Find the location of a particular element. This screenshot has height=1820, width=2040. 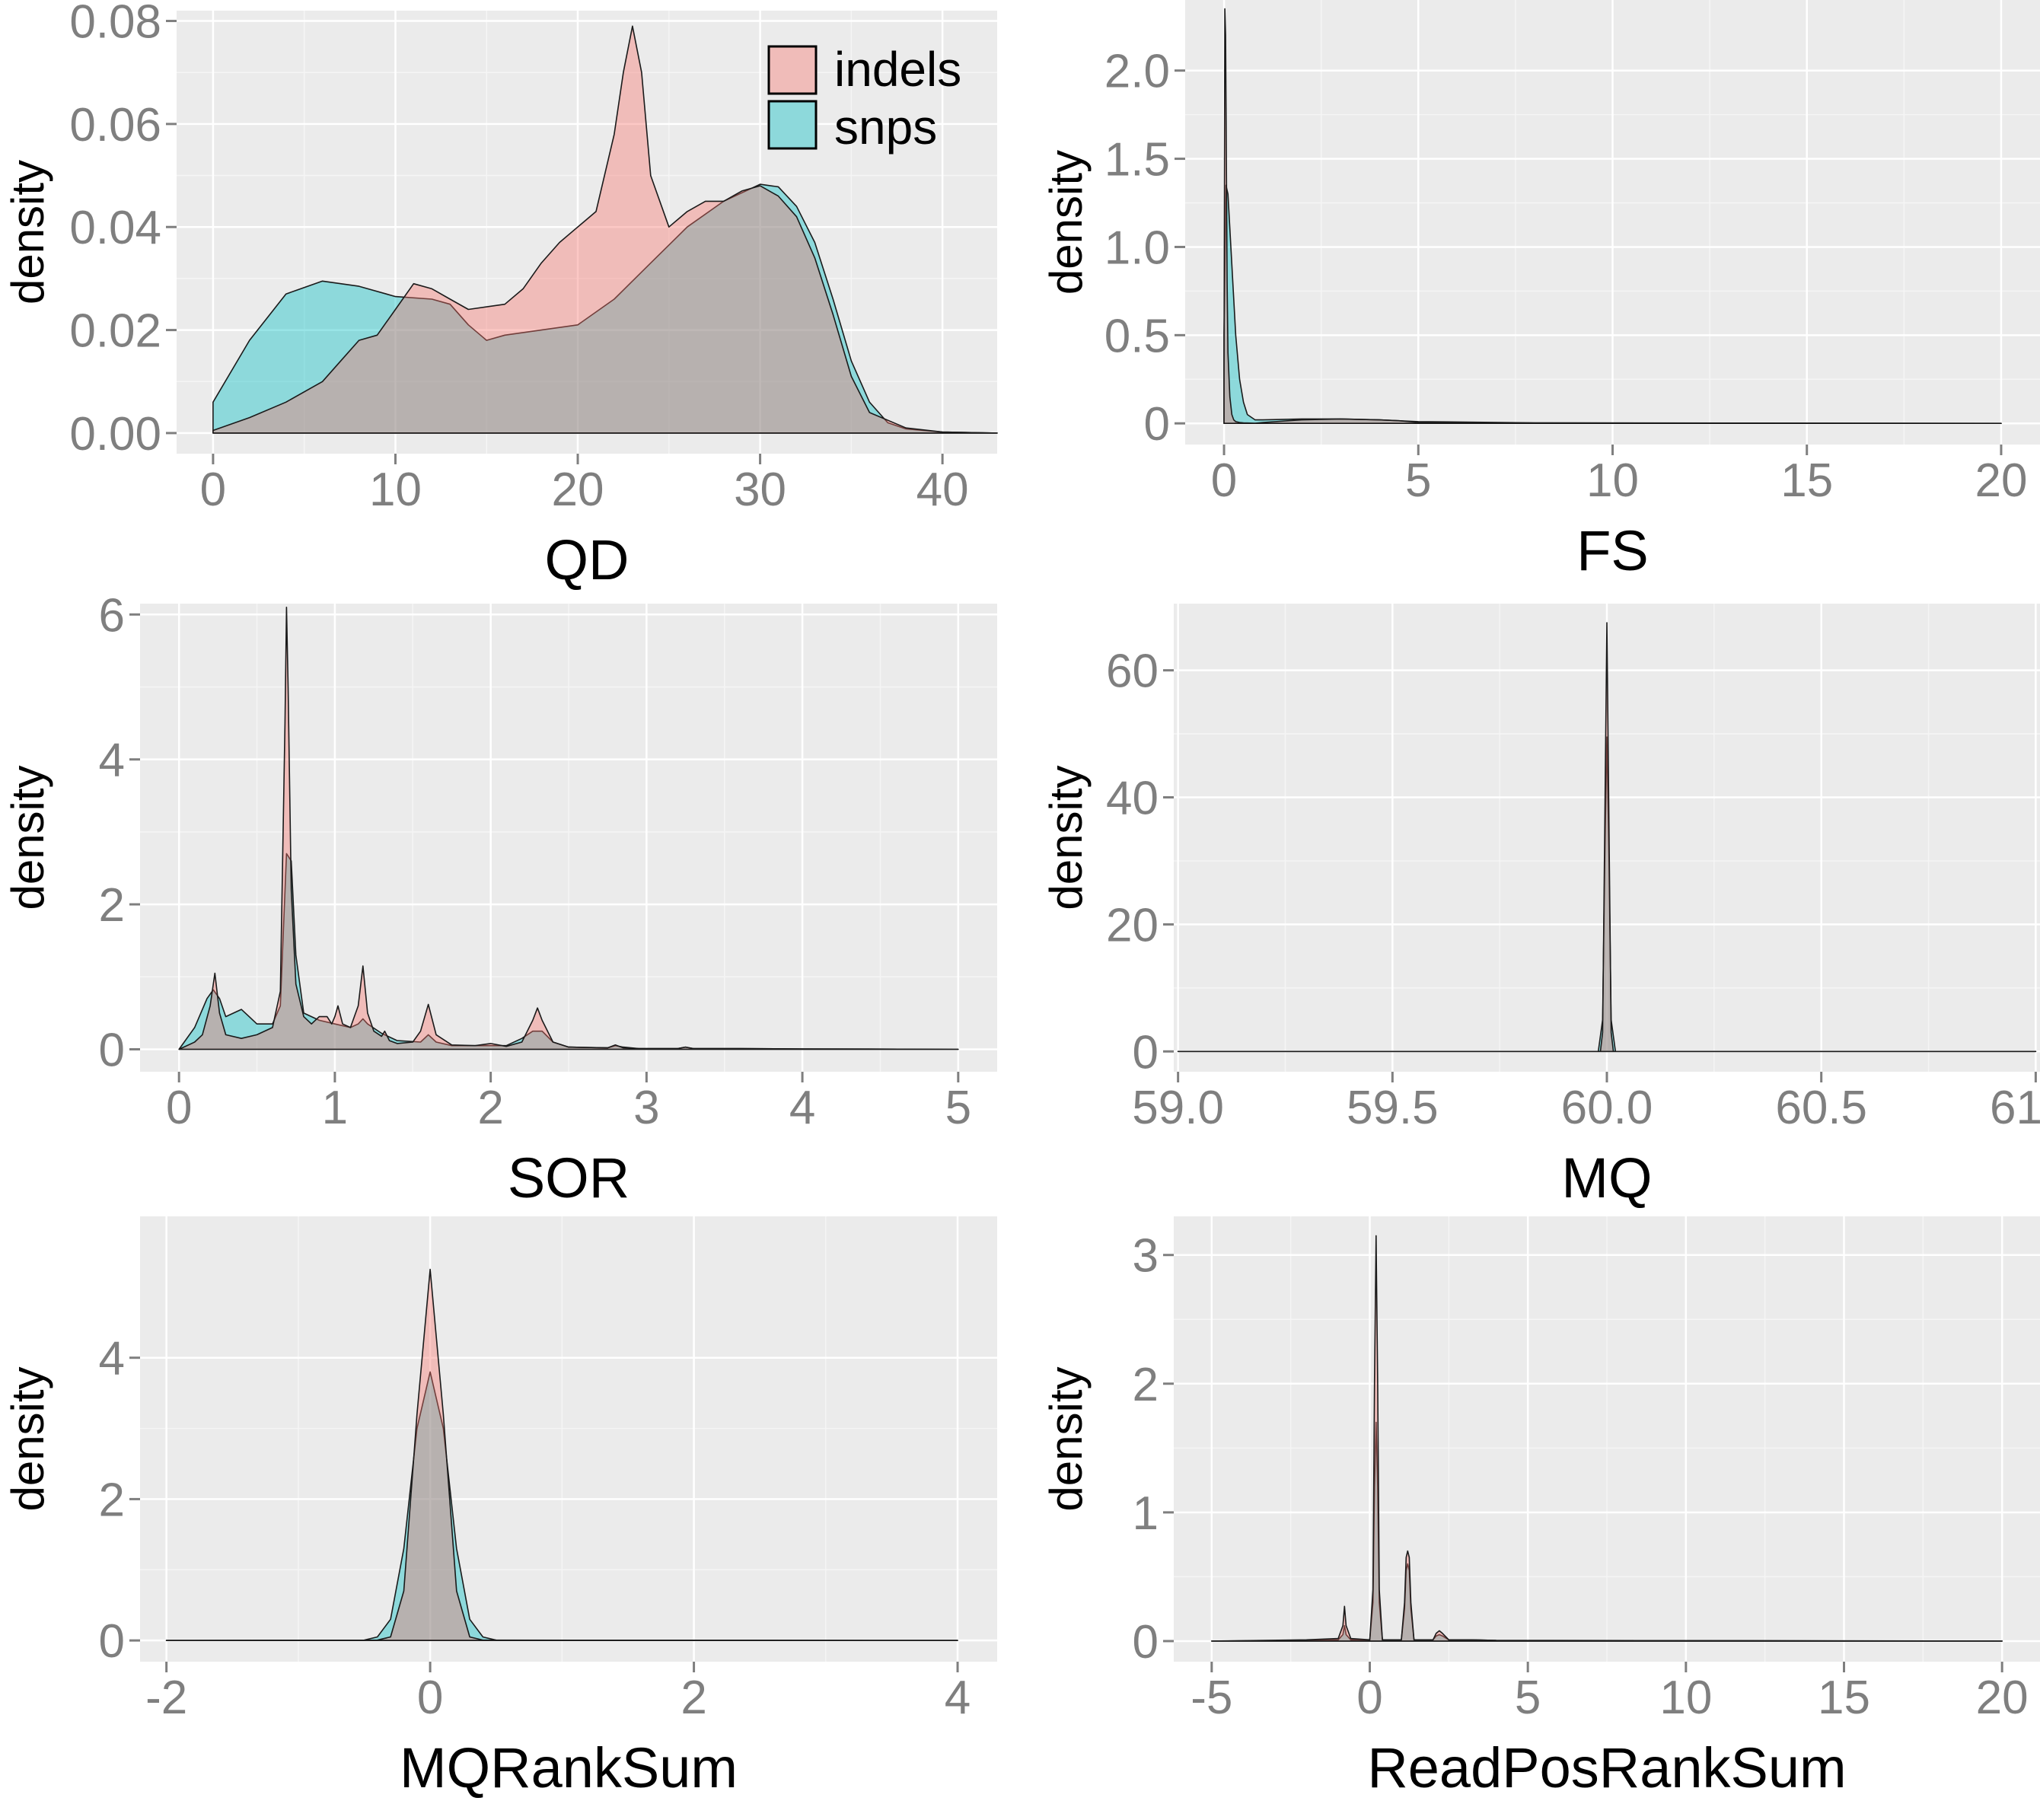

x-tick-label: 30 is located at coordinates (760, 490).